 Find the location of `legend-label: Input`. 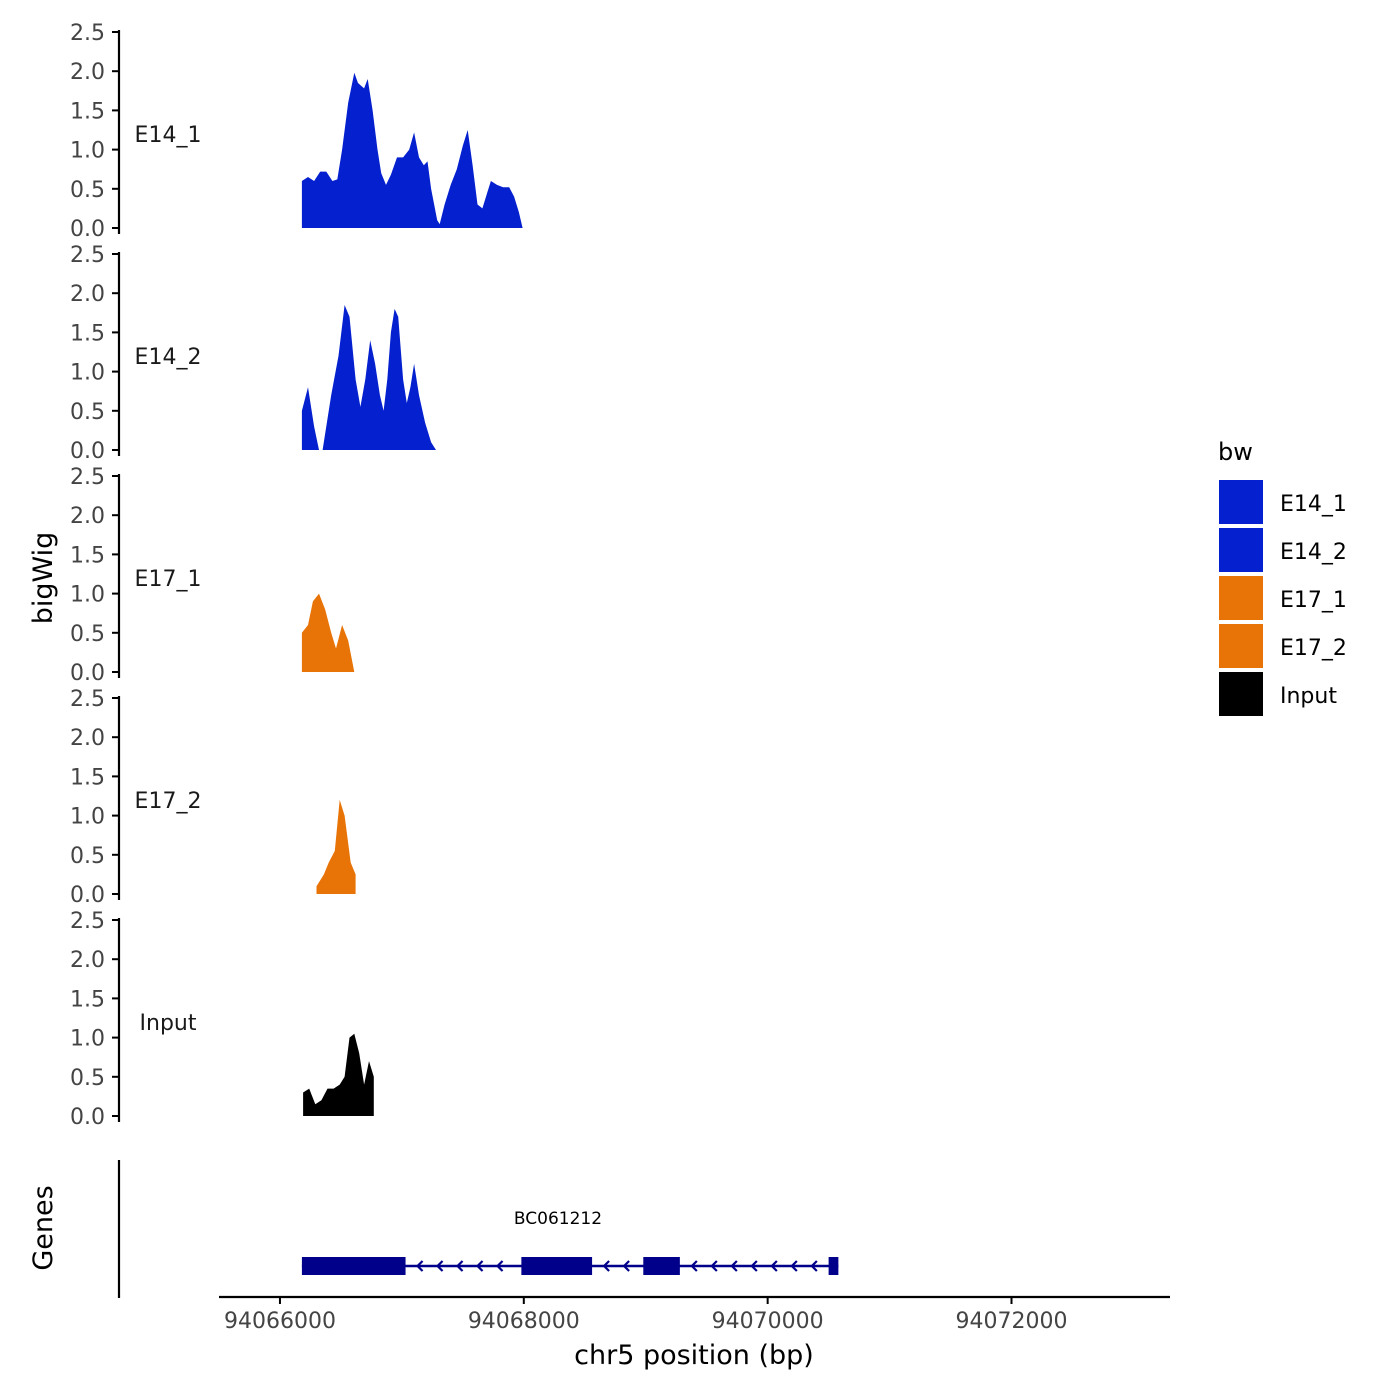

legend-label: Input is located at coordinates (1308, 696).